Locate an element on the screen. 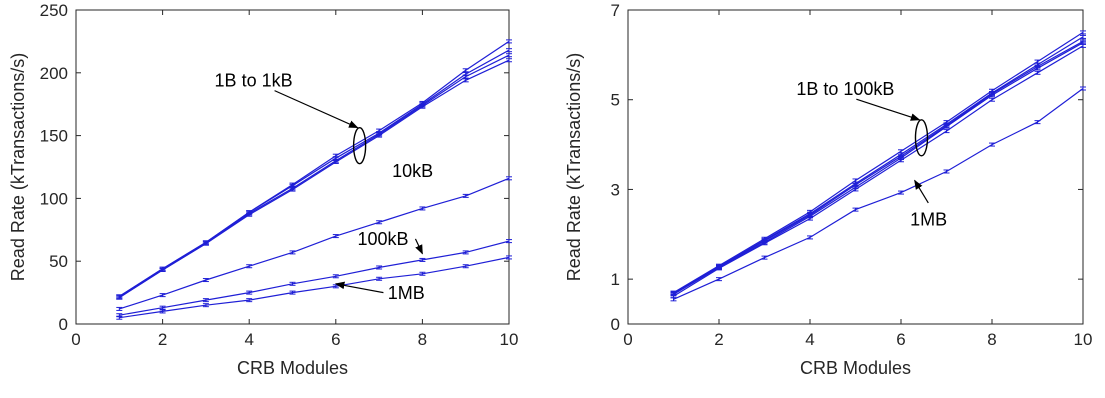  x-axis-label: CRB Modules is located at coordinates (292, 368).